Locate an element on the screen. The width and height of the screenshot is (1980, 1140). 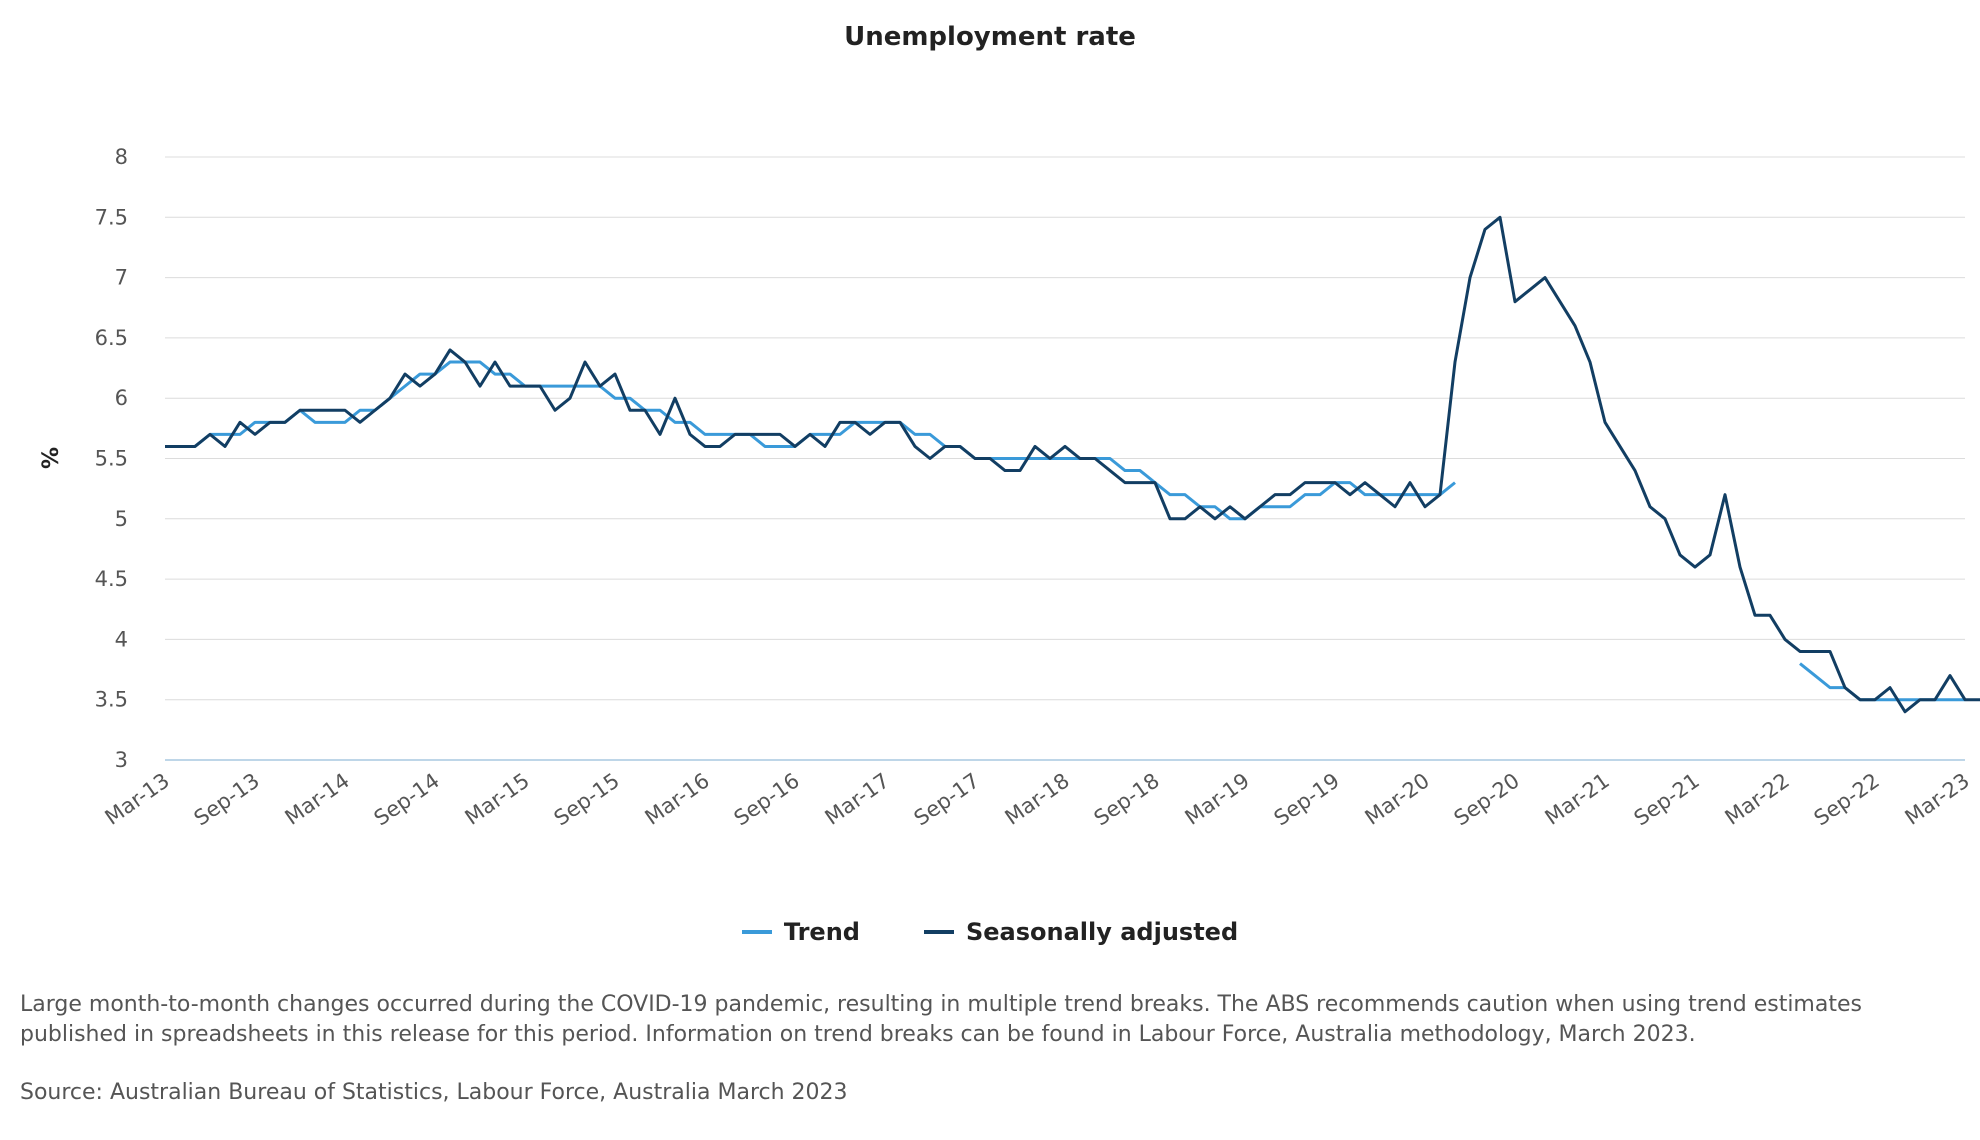
x-tick-label: Mar-15 is located at coordinates (497, 798).